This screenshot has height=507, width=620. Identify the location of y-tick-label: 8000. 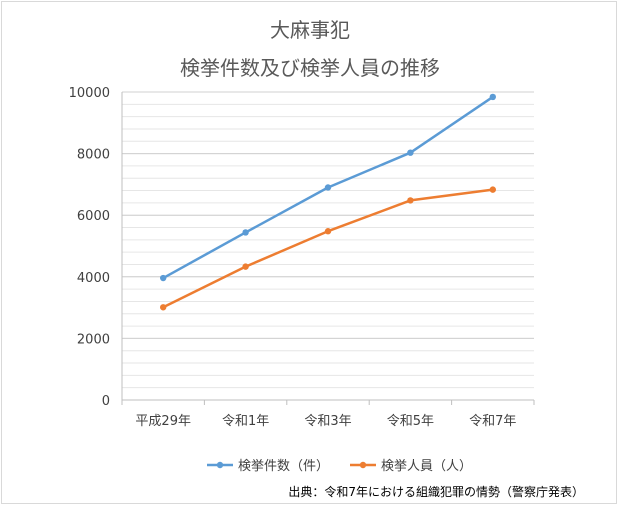
(93, 155).